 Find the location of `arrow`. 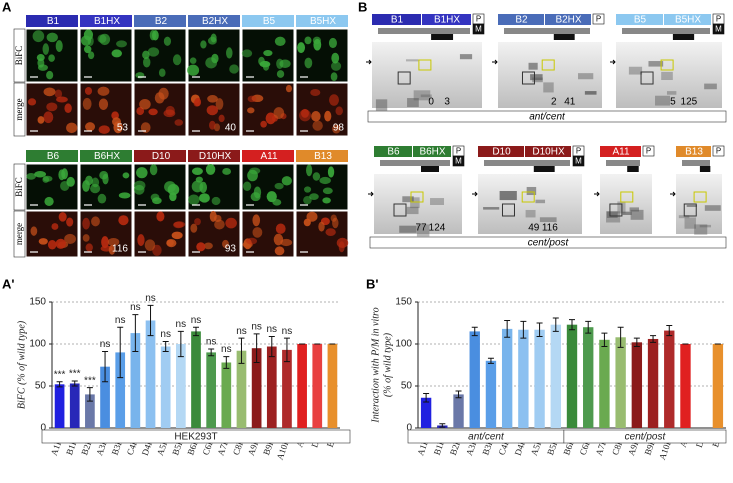

arrow is located at coordinates (613, 62).